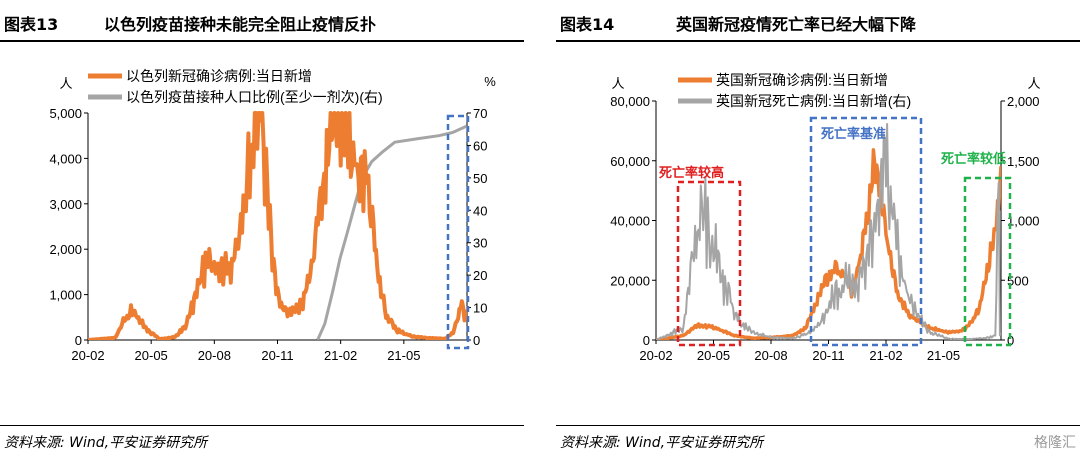 The height and width of the screenshot is (459, 1080). I want to click on watermark-logo: 格隆汇, so click(1055, 443).